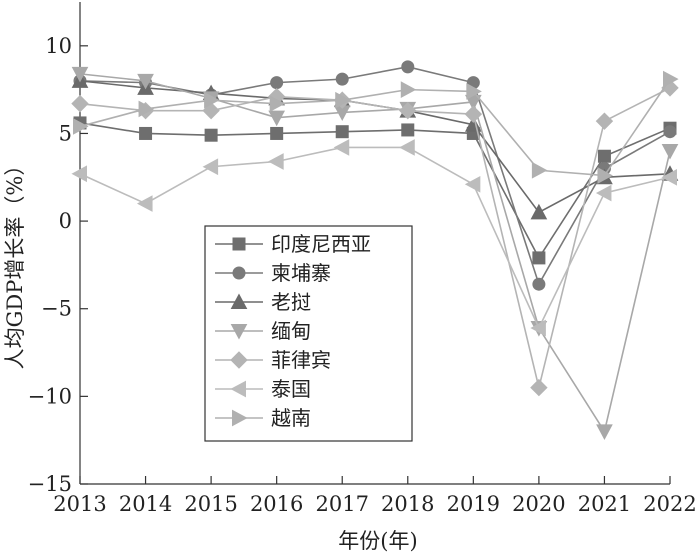  What do you see at coordinates (291, 302) in the screenshot?
I see `legend-label: 老挝` at bounding box center [291, 302].